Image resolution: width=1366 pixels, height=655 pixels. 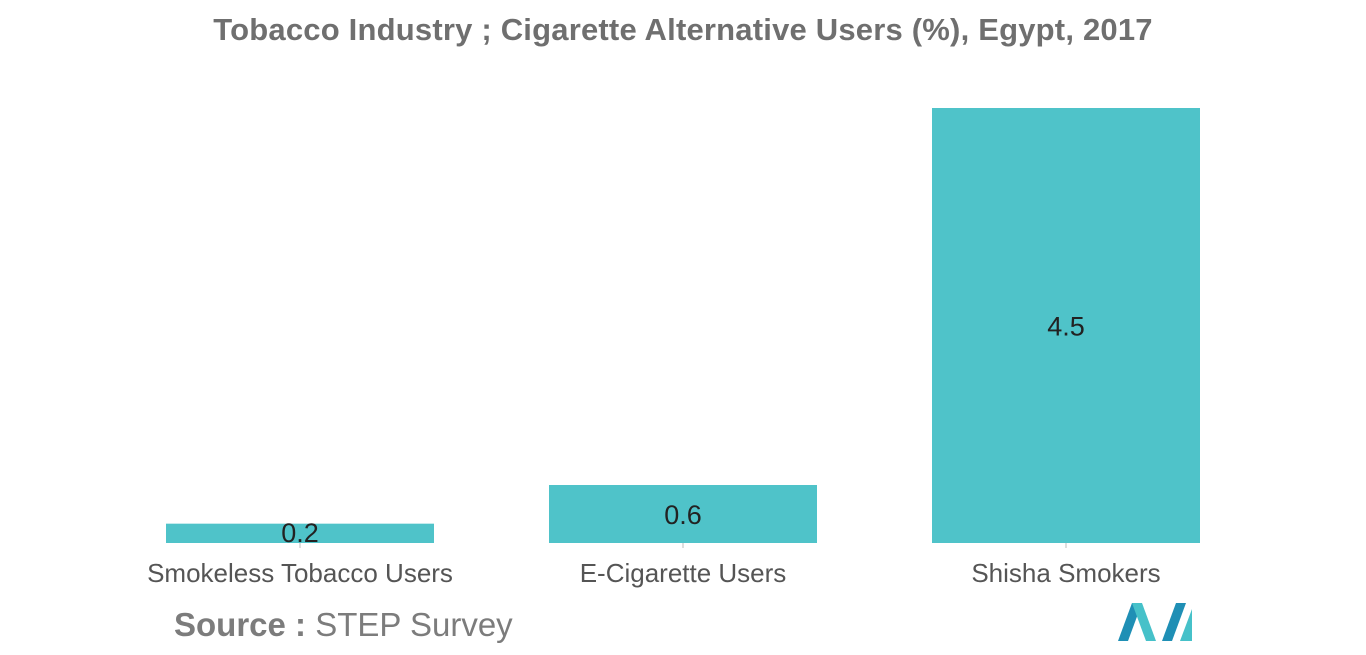 I want to click on source-label: Source :, so click(x=240, y=624).